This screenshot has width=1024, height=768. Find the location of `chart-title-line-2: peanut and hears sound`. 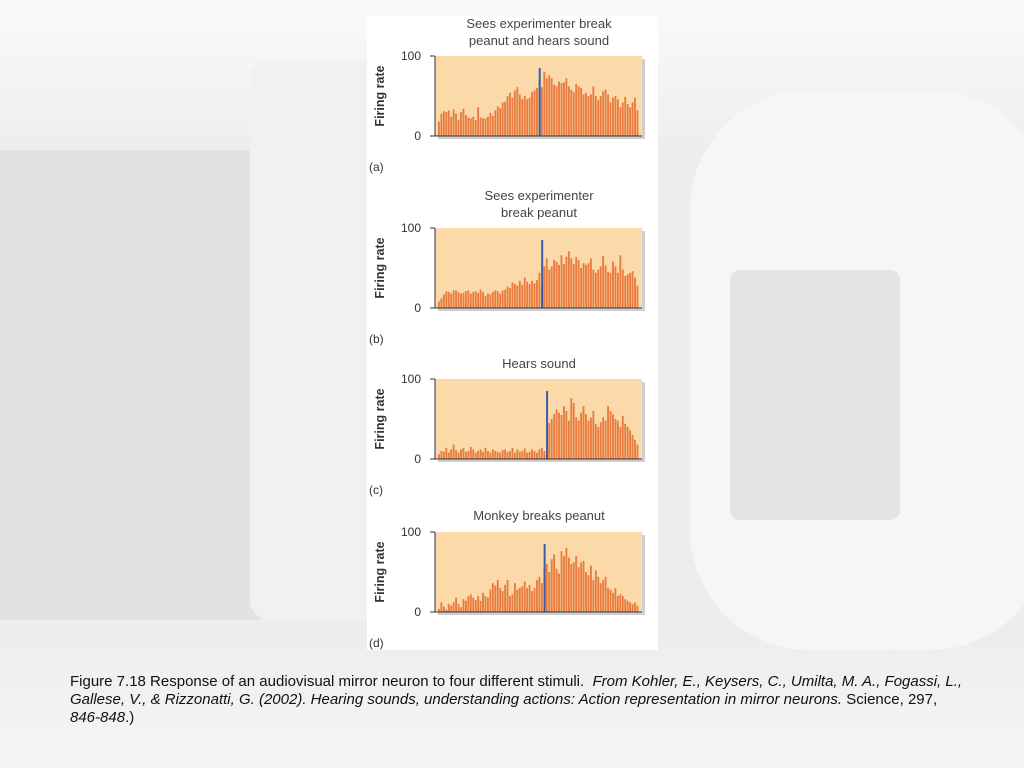

chart-title-line-2: peanut and hears sound is located at coordinates (539, 40).